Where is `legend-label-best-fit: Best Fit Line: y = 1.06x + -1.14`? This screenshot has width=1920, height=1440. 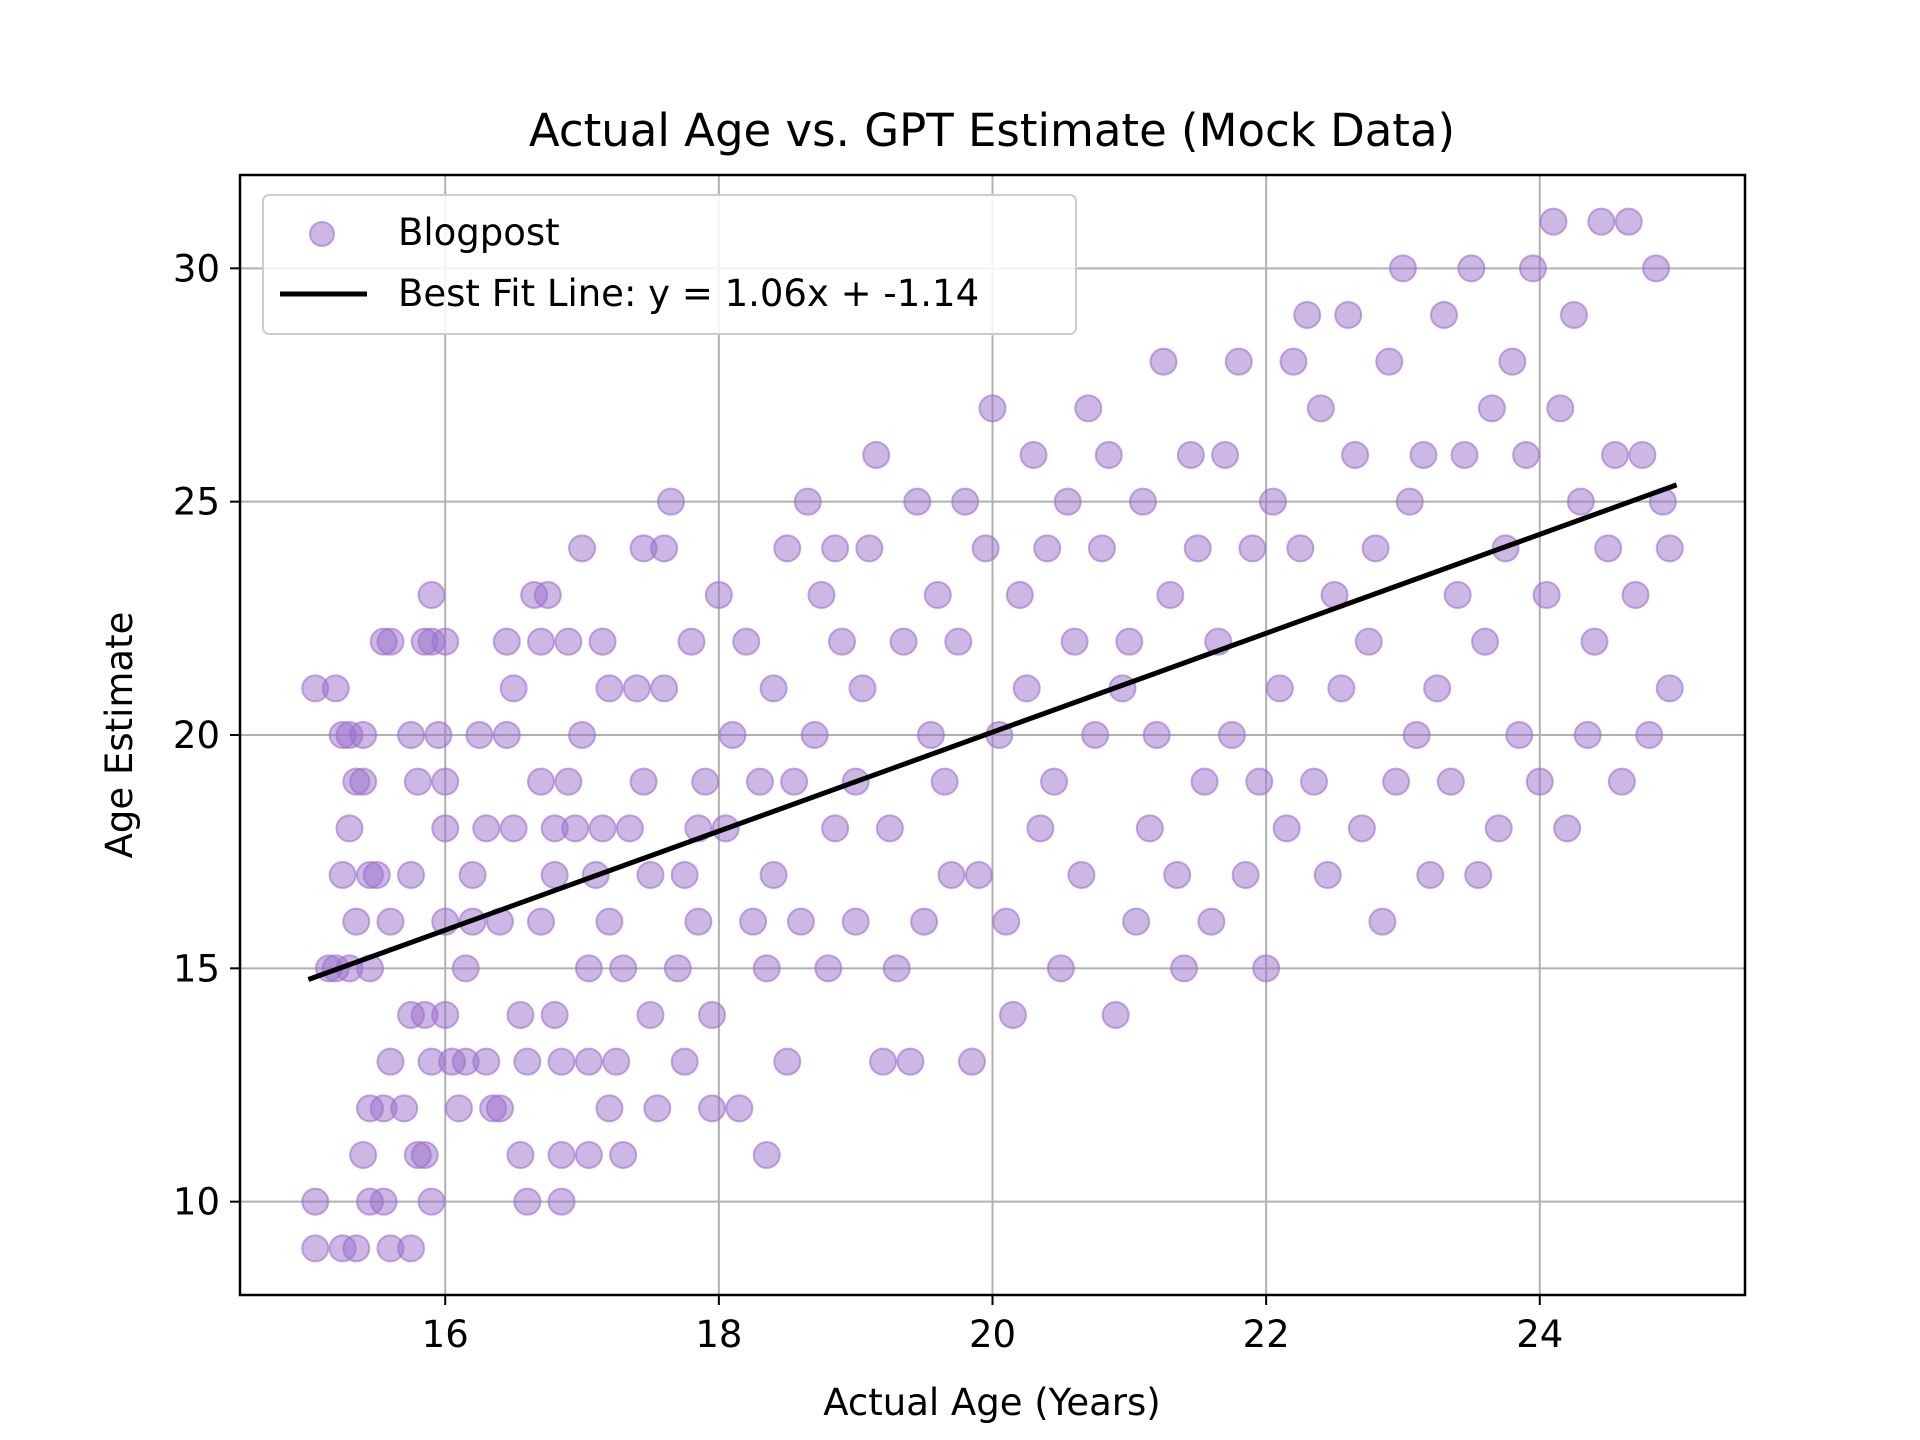
legend-label-best-fit: Best Fit Line: y = 1.06x + -1.14 is located at coordinates (688, 293).